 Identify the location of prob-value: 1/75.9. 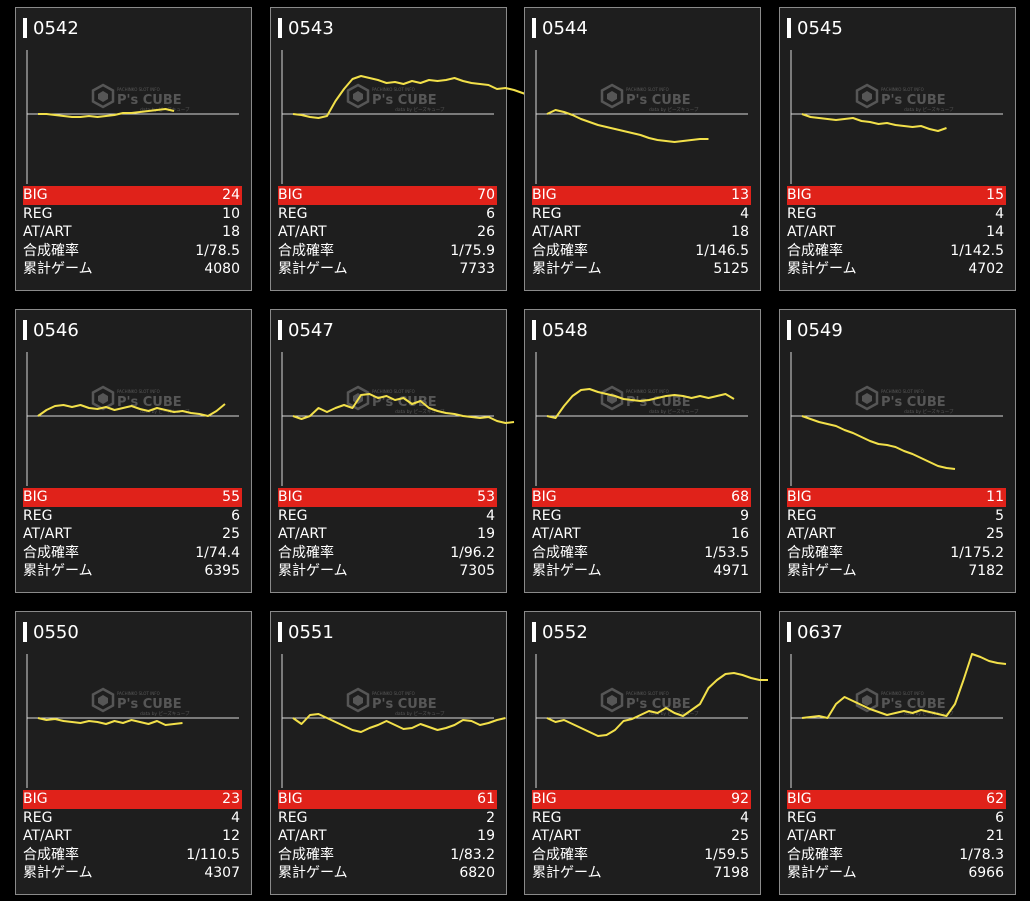
(472, 250).